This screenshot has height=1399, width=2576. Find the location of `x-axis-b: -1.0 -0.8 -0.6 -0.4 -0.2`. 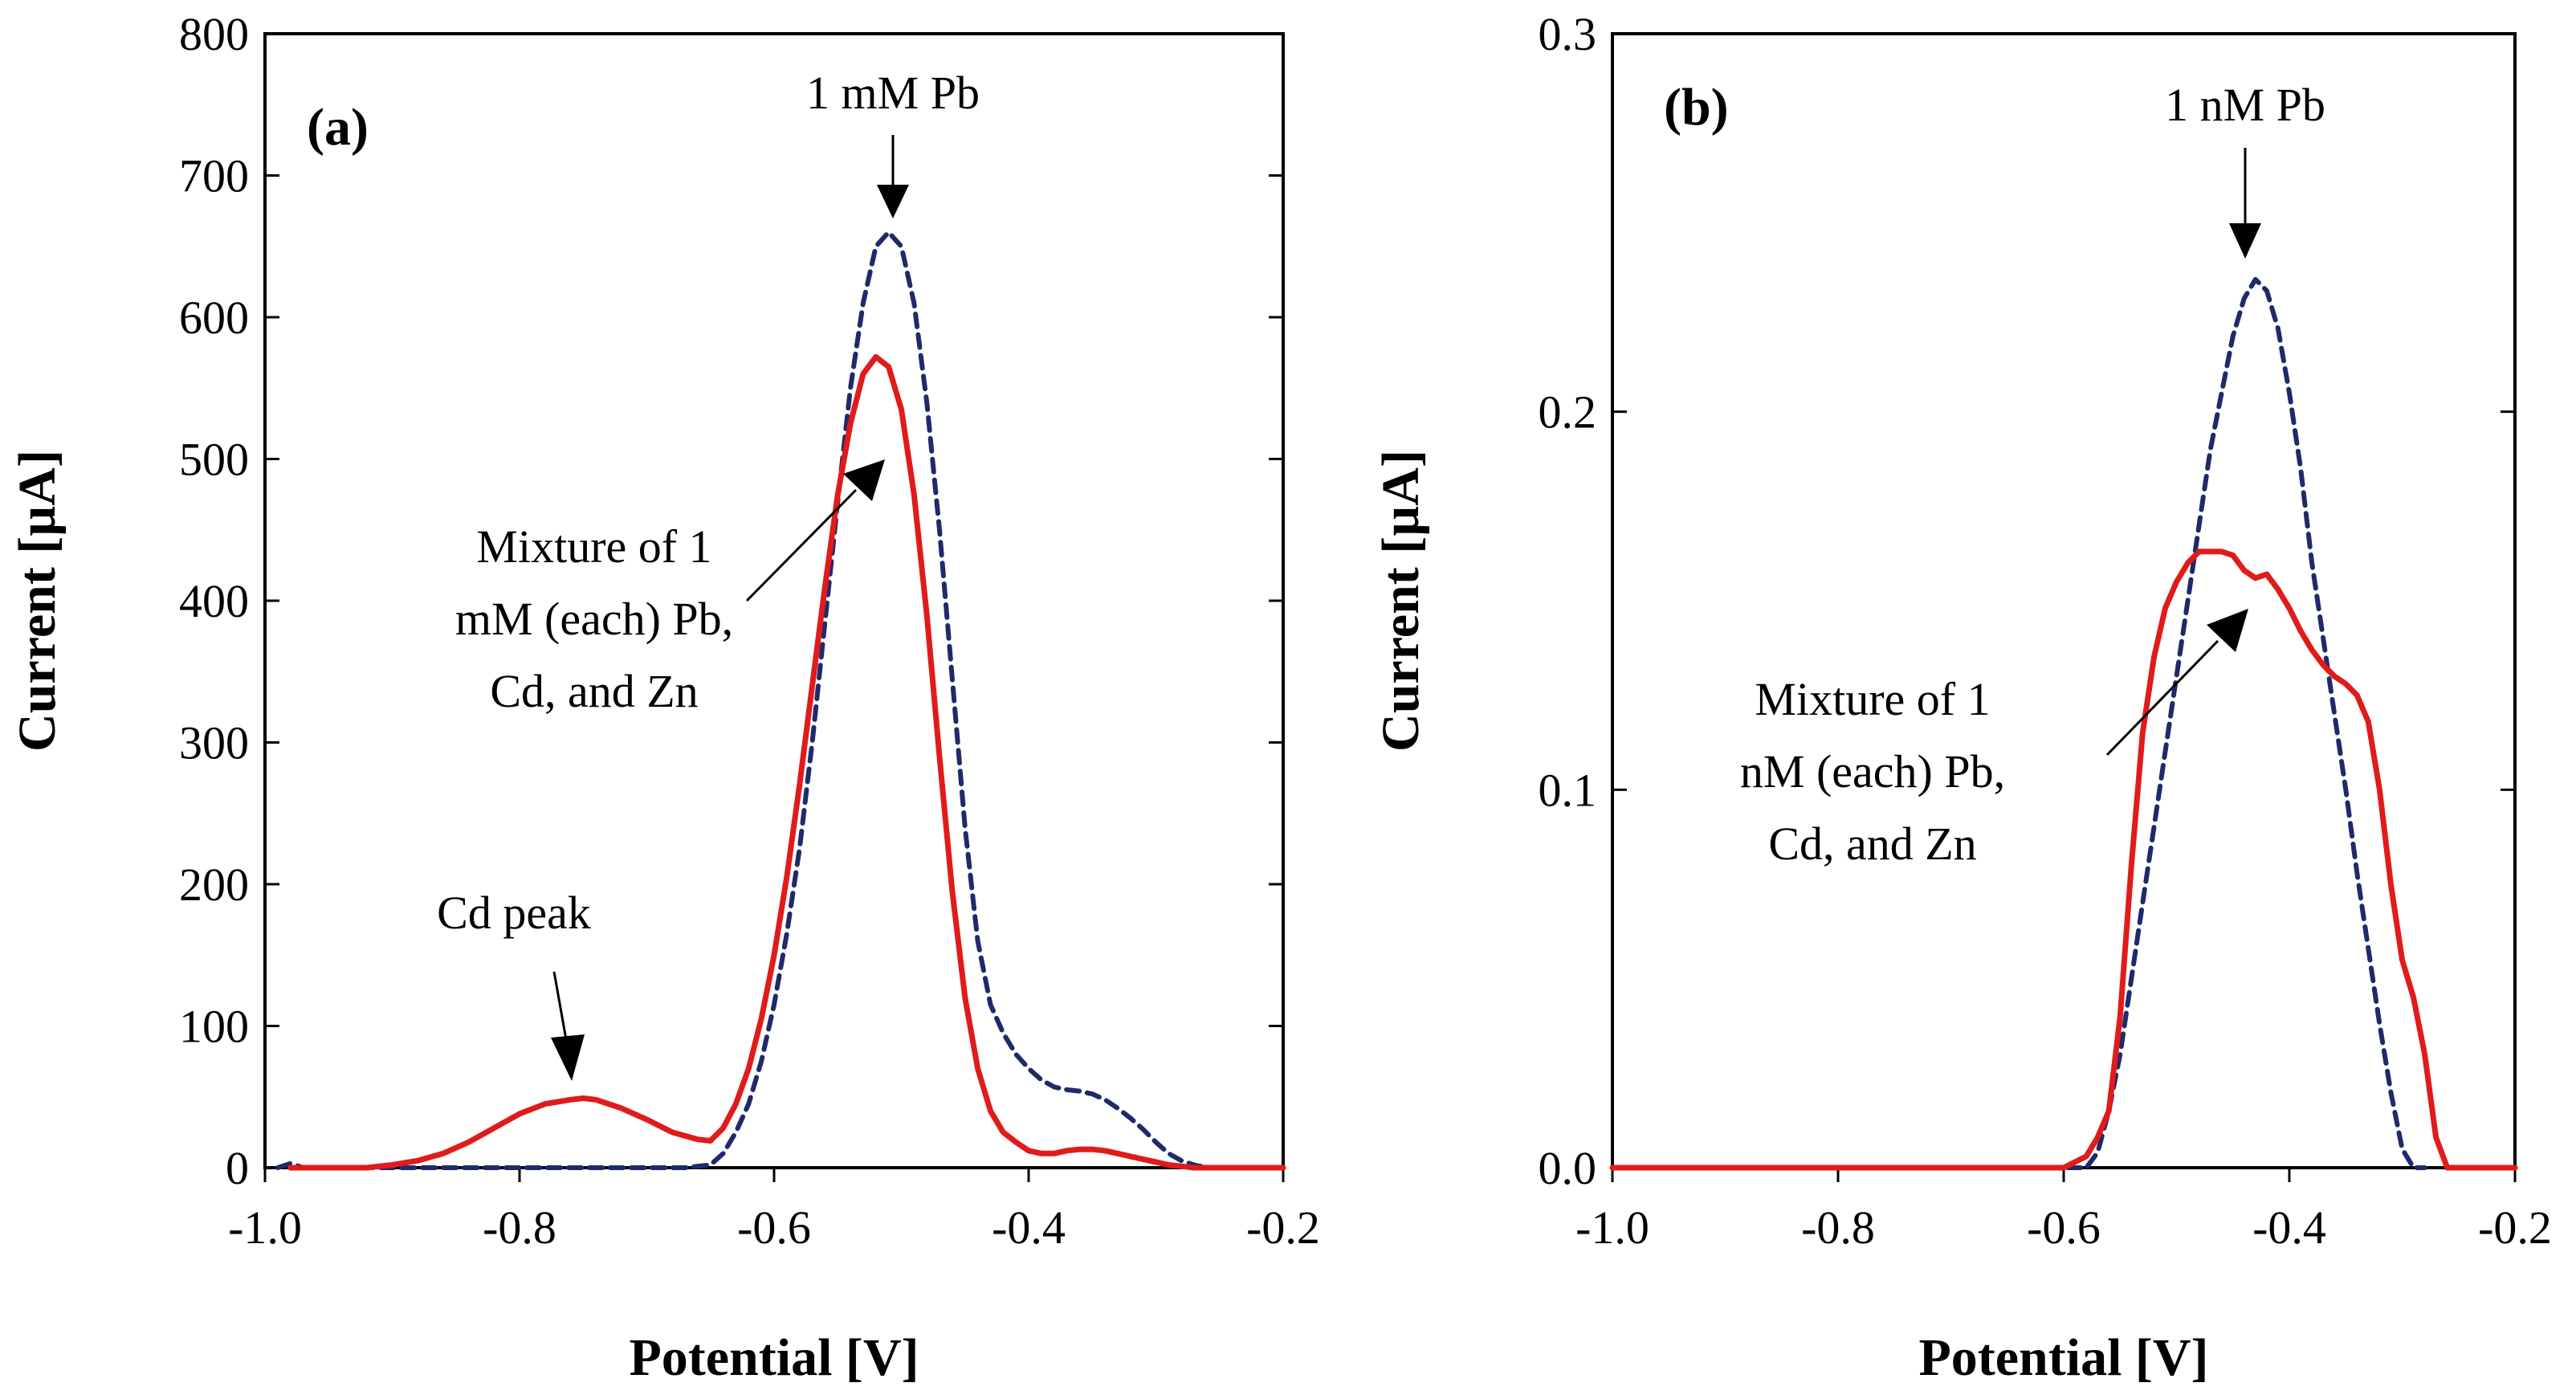

x-axis-b: -1.0 -0.8 -0.6 -0.4 -0.2 is located at coordinates (2063, 1211).